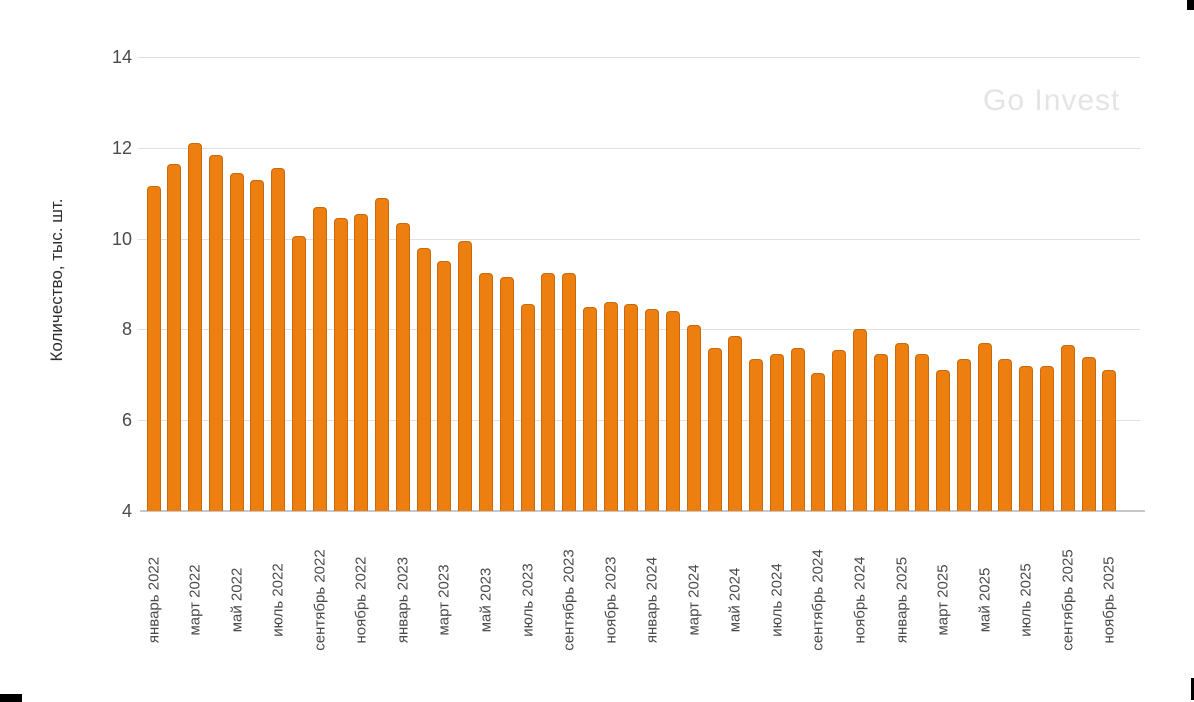 The image size is (1194, 702). I want to click on bar-ноябрь-2025, so click(1109, 440).